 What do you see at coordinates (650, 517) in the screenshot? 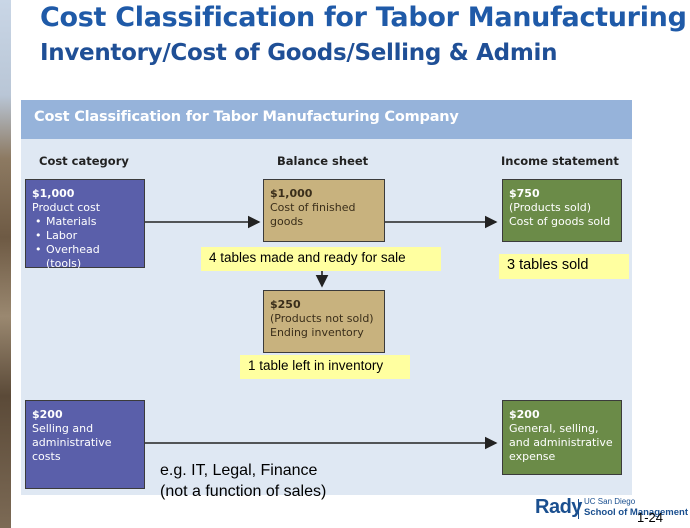
I see `page-number: 1-24` at bounding box center [650, 517].